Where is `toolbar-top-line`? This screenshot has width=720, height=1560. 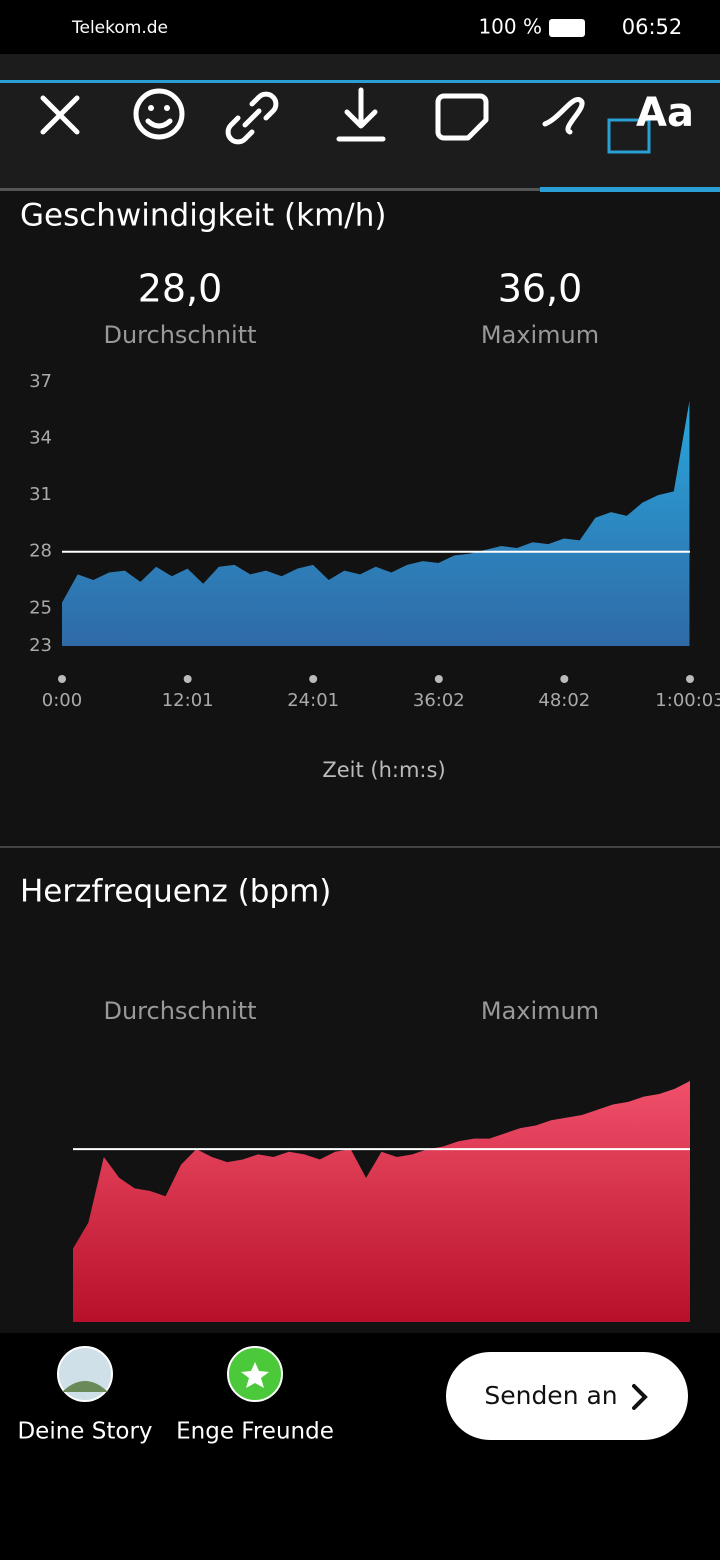
toolbar-top-line is located at coordinates (360, 81).